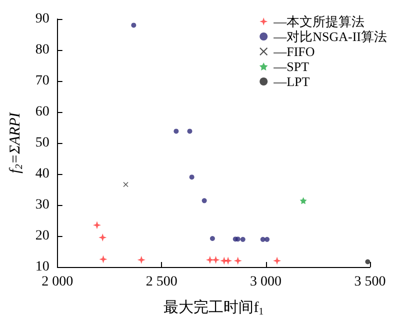  I want to click on legend-label: —FIFO, so click(293, 51).